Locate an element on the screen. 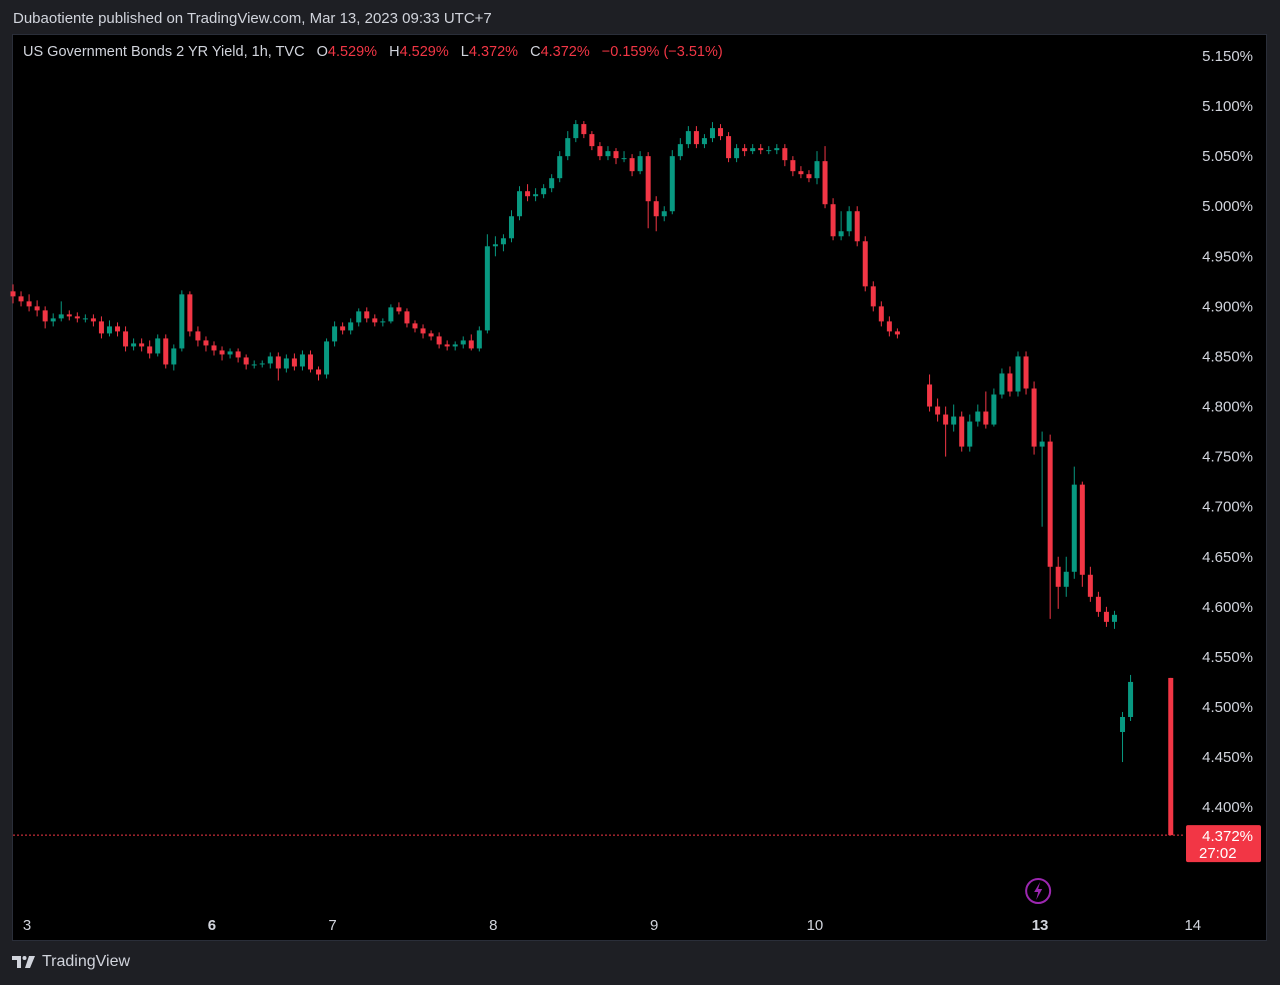 The width and height of the screenshot is (1280, 985). symbol-title: US Government Bonds 2 YR Yield, 1h, TVC is located at coordinates (164, 52).